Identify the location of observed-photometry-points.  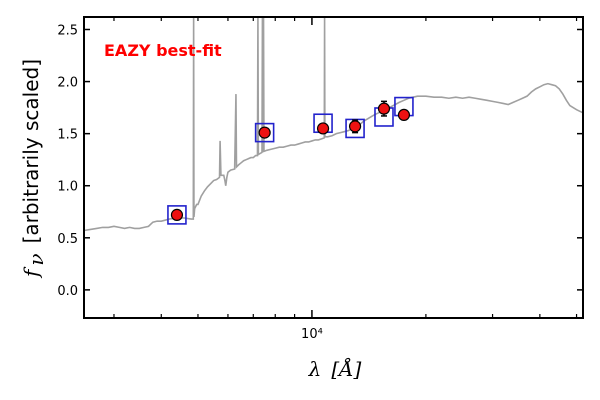
(290, 160).